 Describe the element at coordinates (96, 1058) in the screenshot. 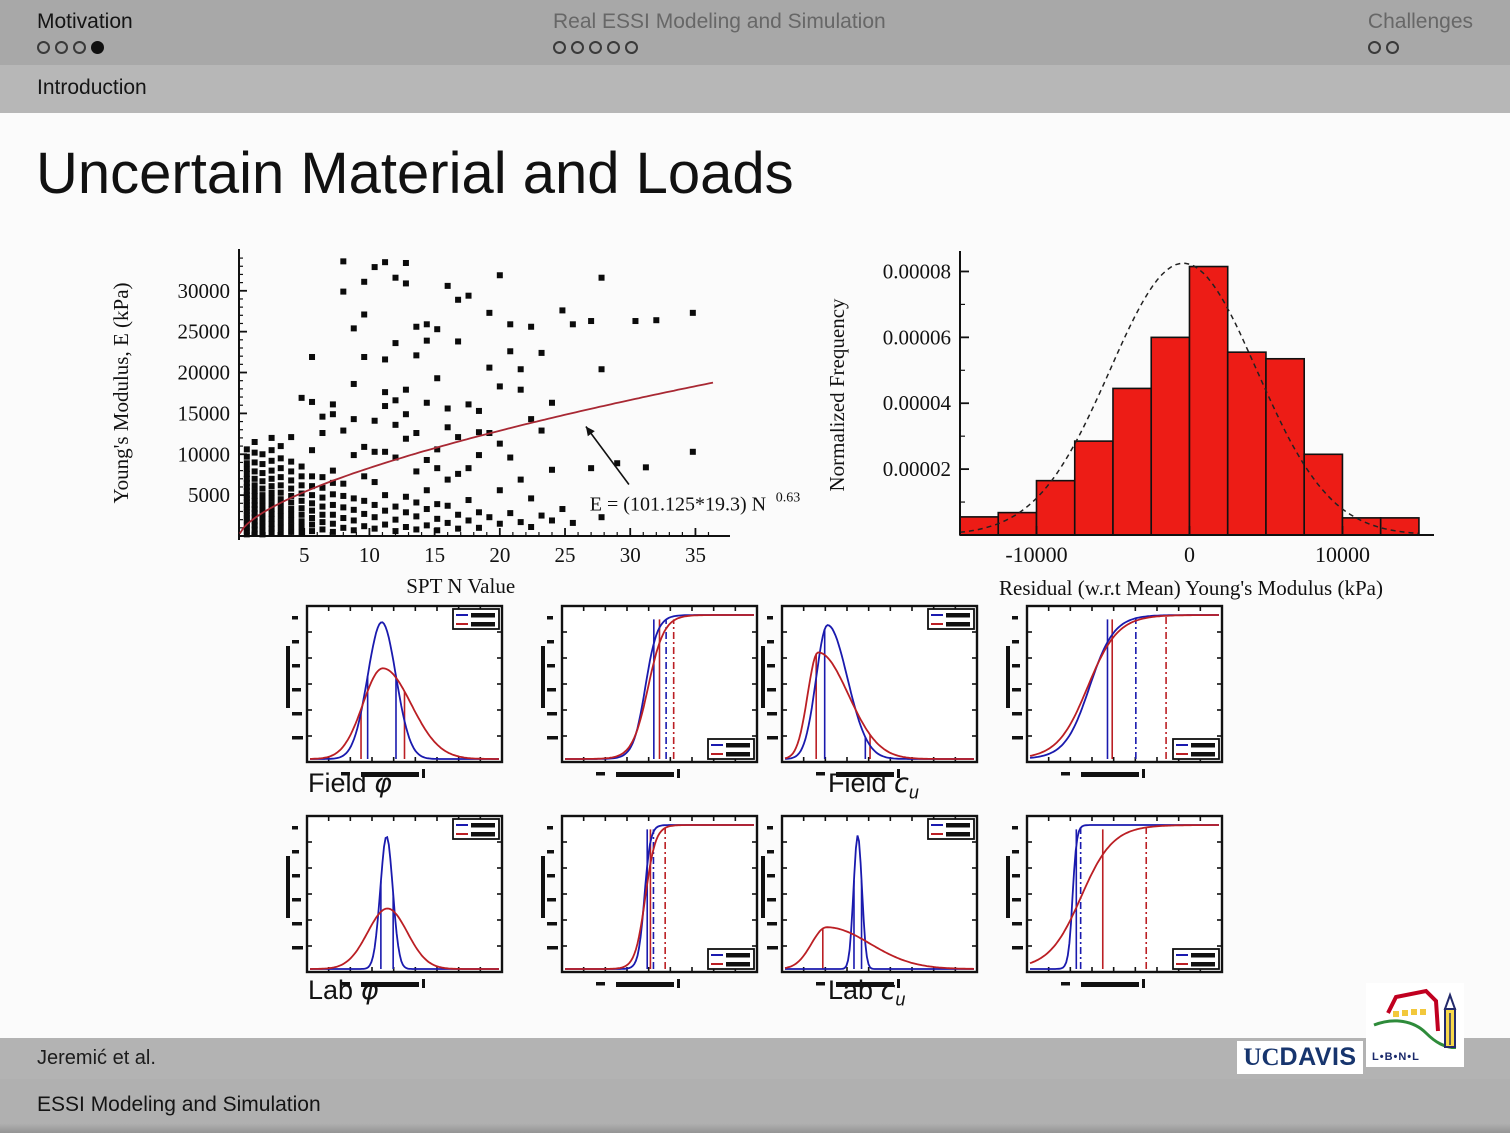

I see `footer-author: Jeremić et al.` at that location.